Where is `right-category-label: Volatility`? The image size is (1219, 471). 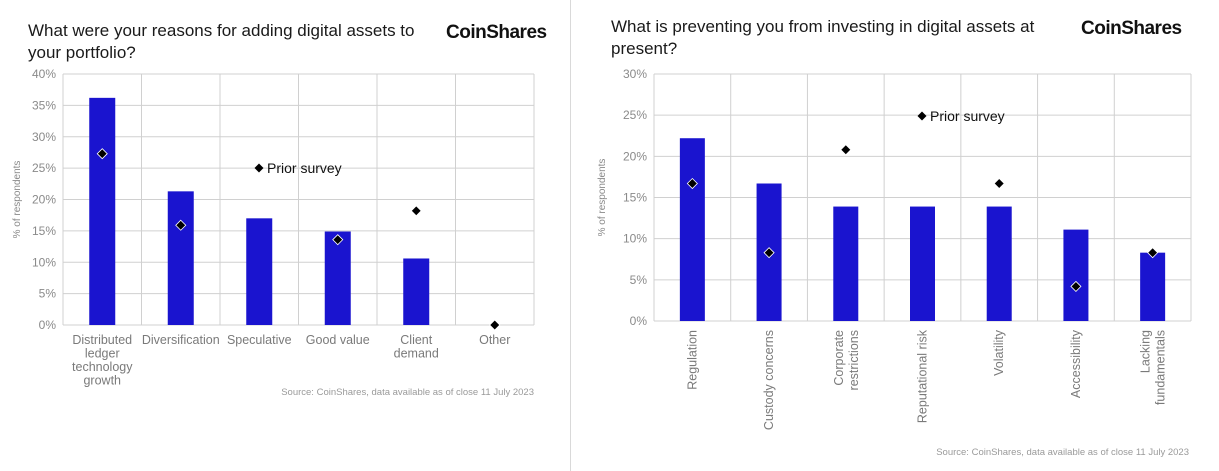
right-category-label: Volatility is located at coordinates (999, 352).